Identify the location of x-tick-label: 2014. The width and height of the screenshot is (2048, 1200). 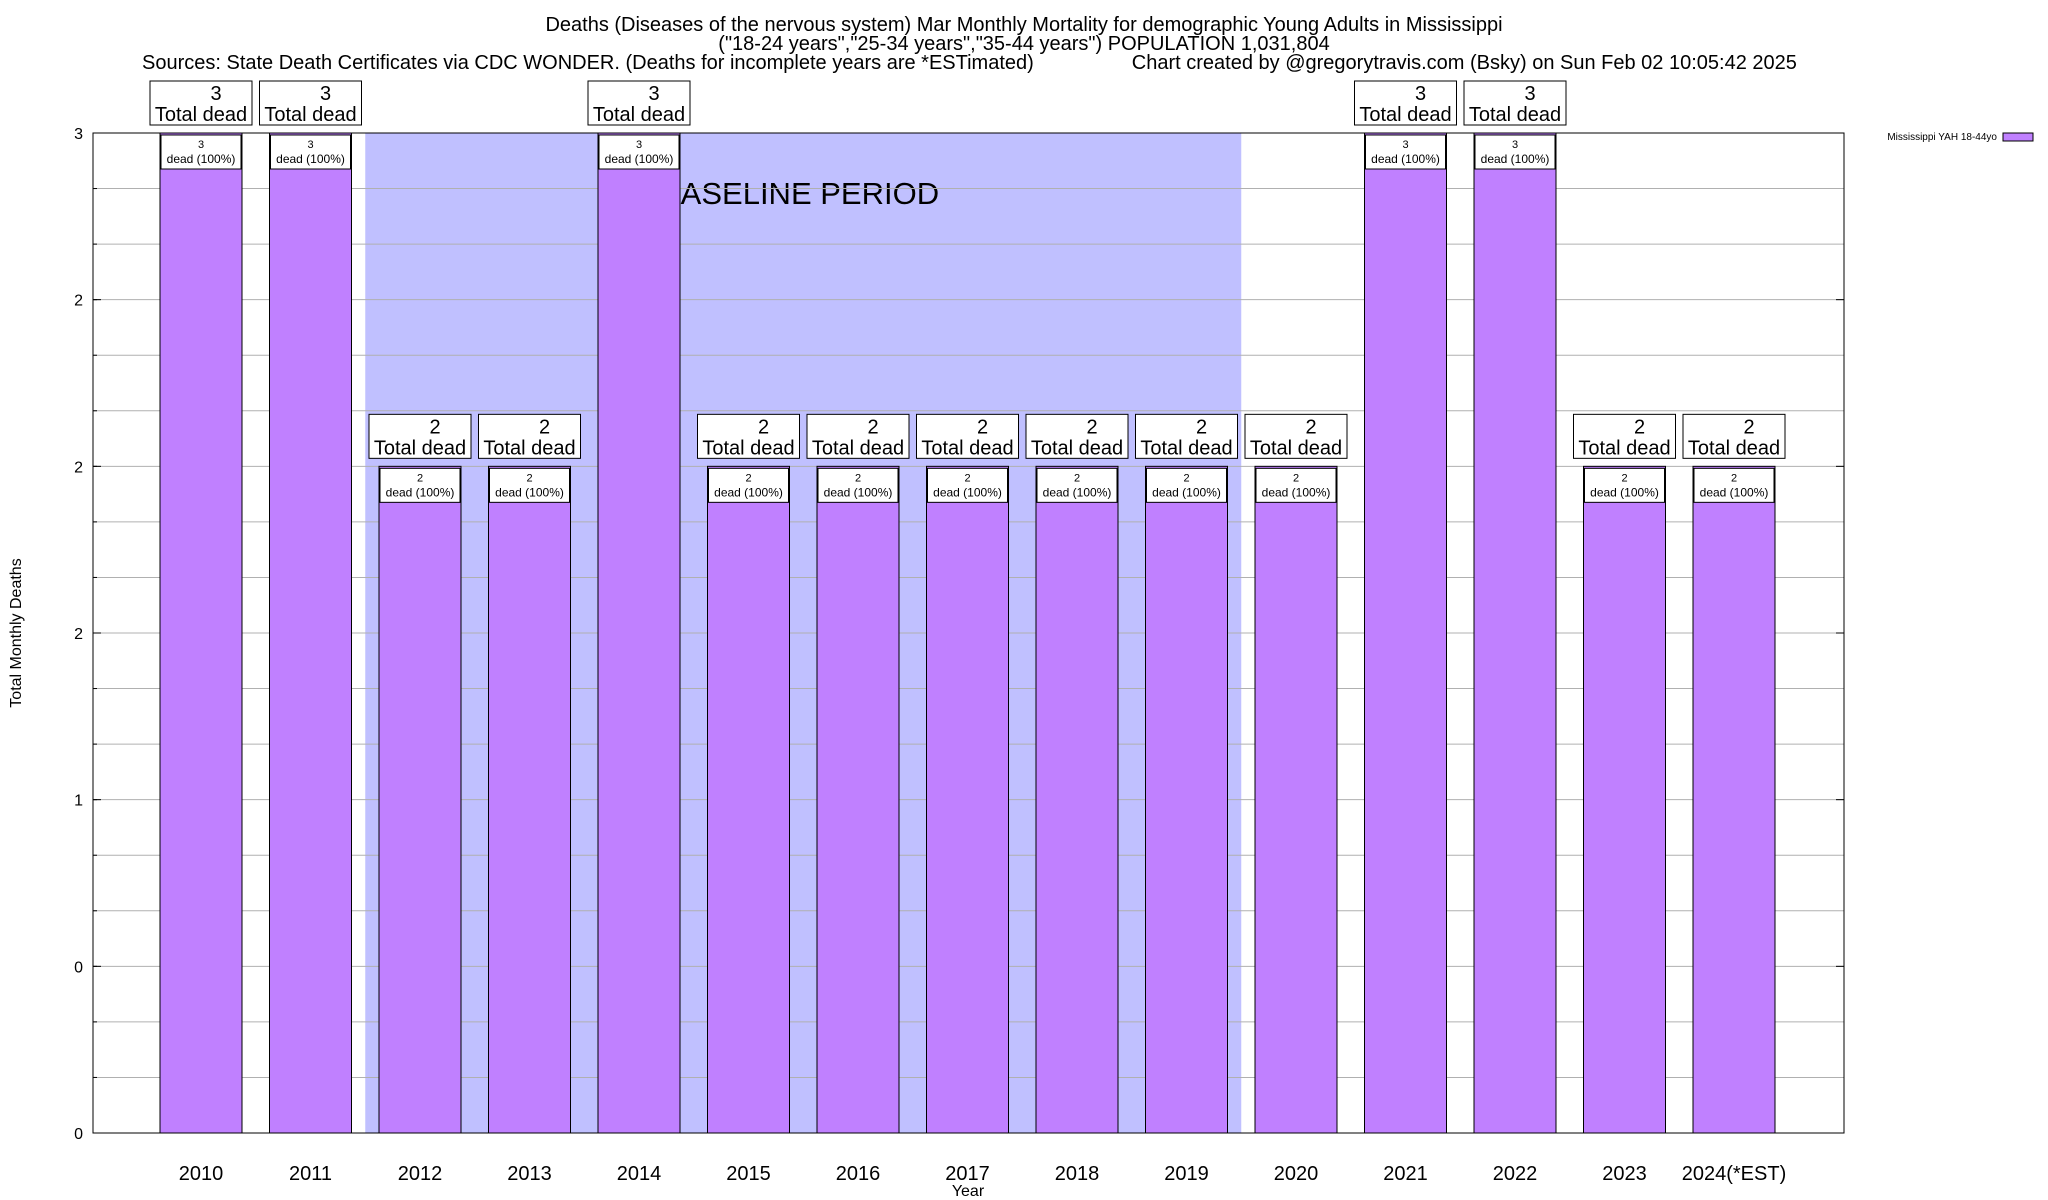
(639, 1174).